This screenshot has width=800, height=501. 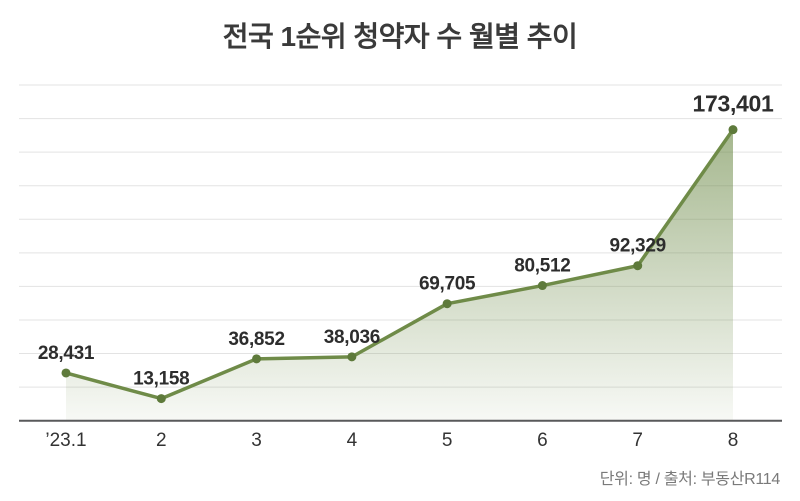 I want to click on chart-title: 전국 1순위 청약자 수 월별 추이, so click(x=400, y=36).